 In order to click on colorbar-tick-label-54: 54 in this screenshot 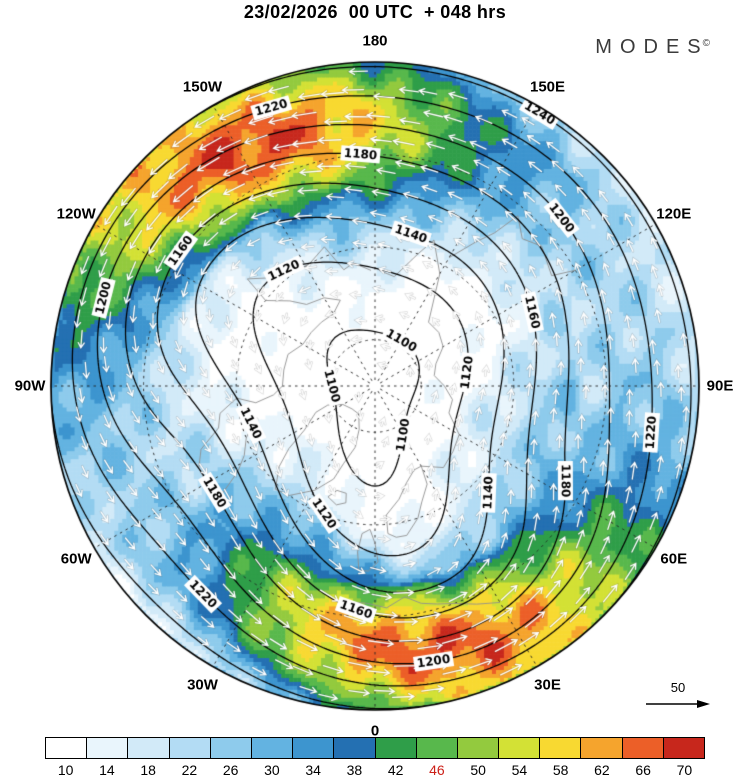, I will do `click(519, 770)`.